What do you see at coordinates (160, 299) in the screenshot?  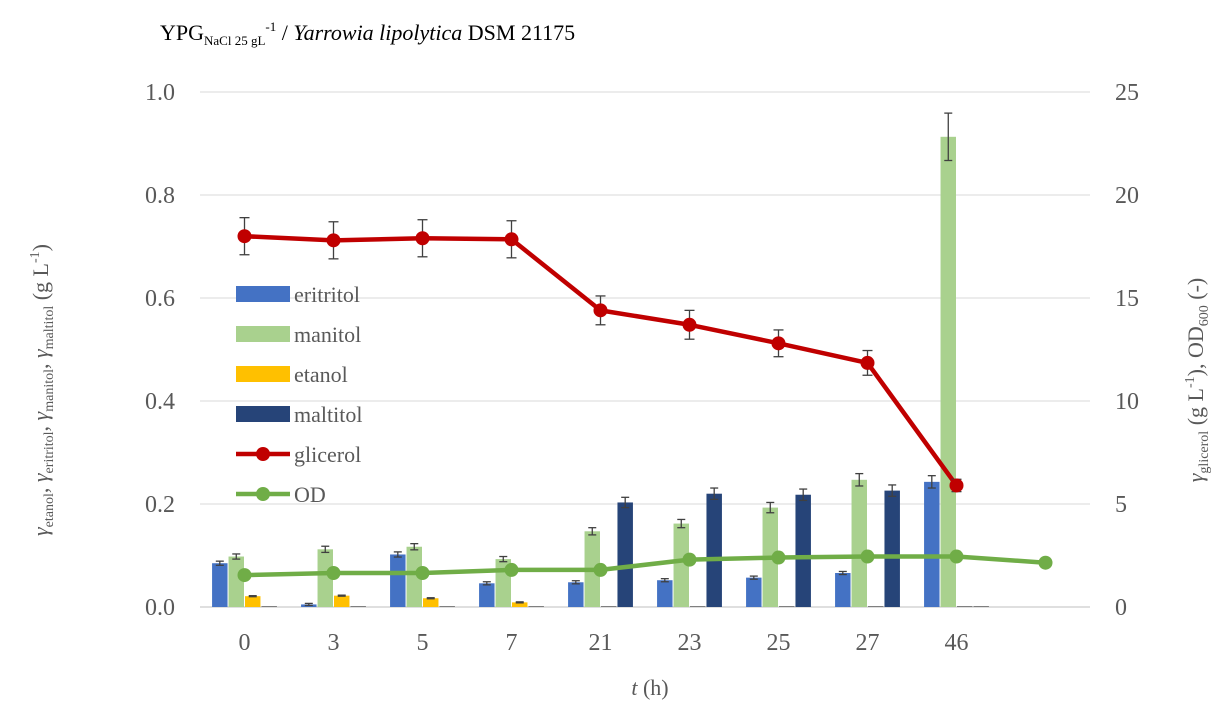 I see `y-left-tick-label: 0.6` at bounding box center [160, 299].